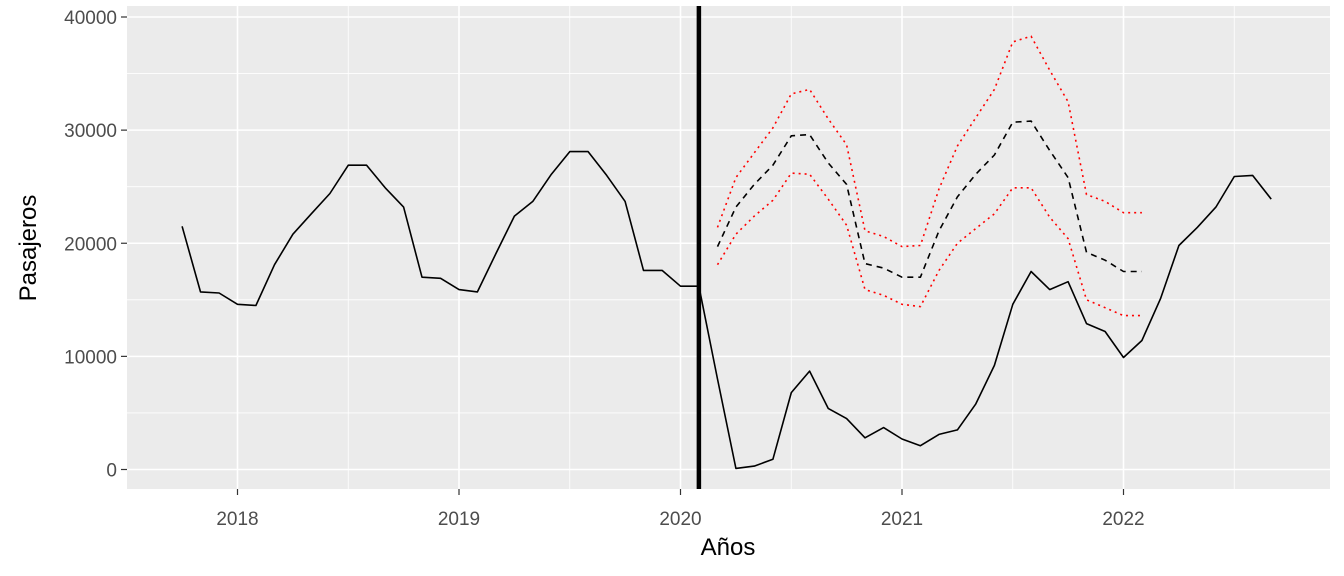  What do you see at coordinates (90, 244) in the screenshot?
I see `y-tick-label: 20000` at bounding box center [90, 244].